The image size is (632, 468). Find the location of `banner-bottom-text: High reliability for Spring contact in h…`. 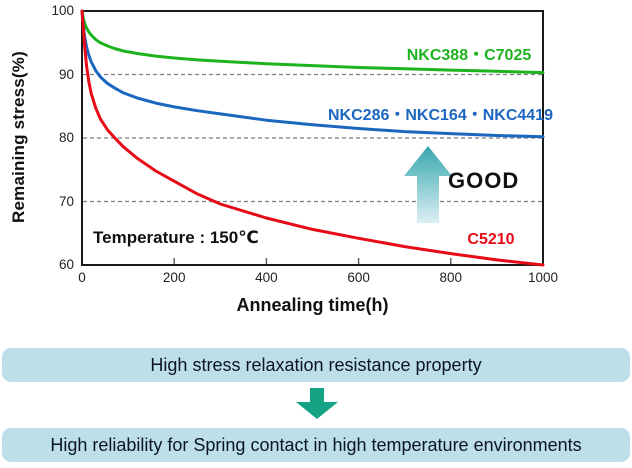

banner-bottom-text: High reliability for Spring contact in h… is located at coordinates (316, 444).